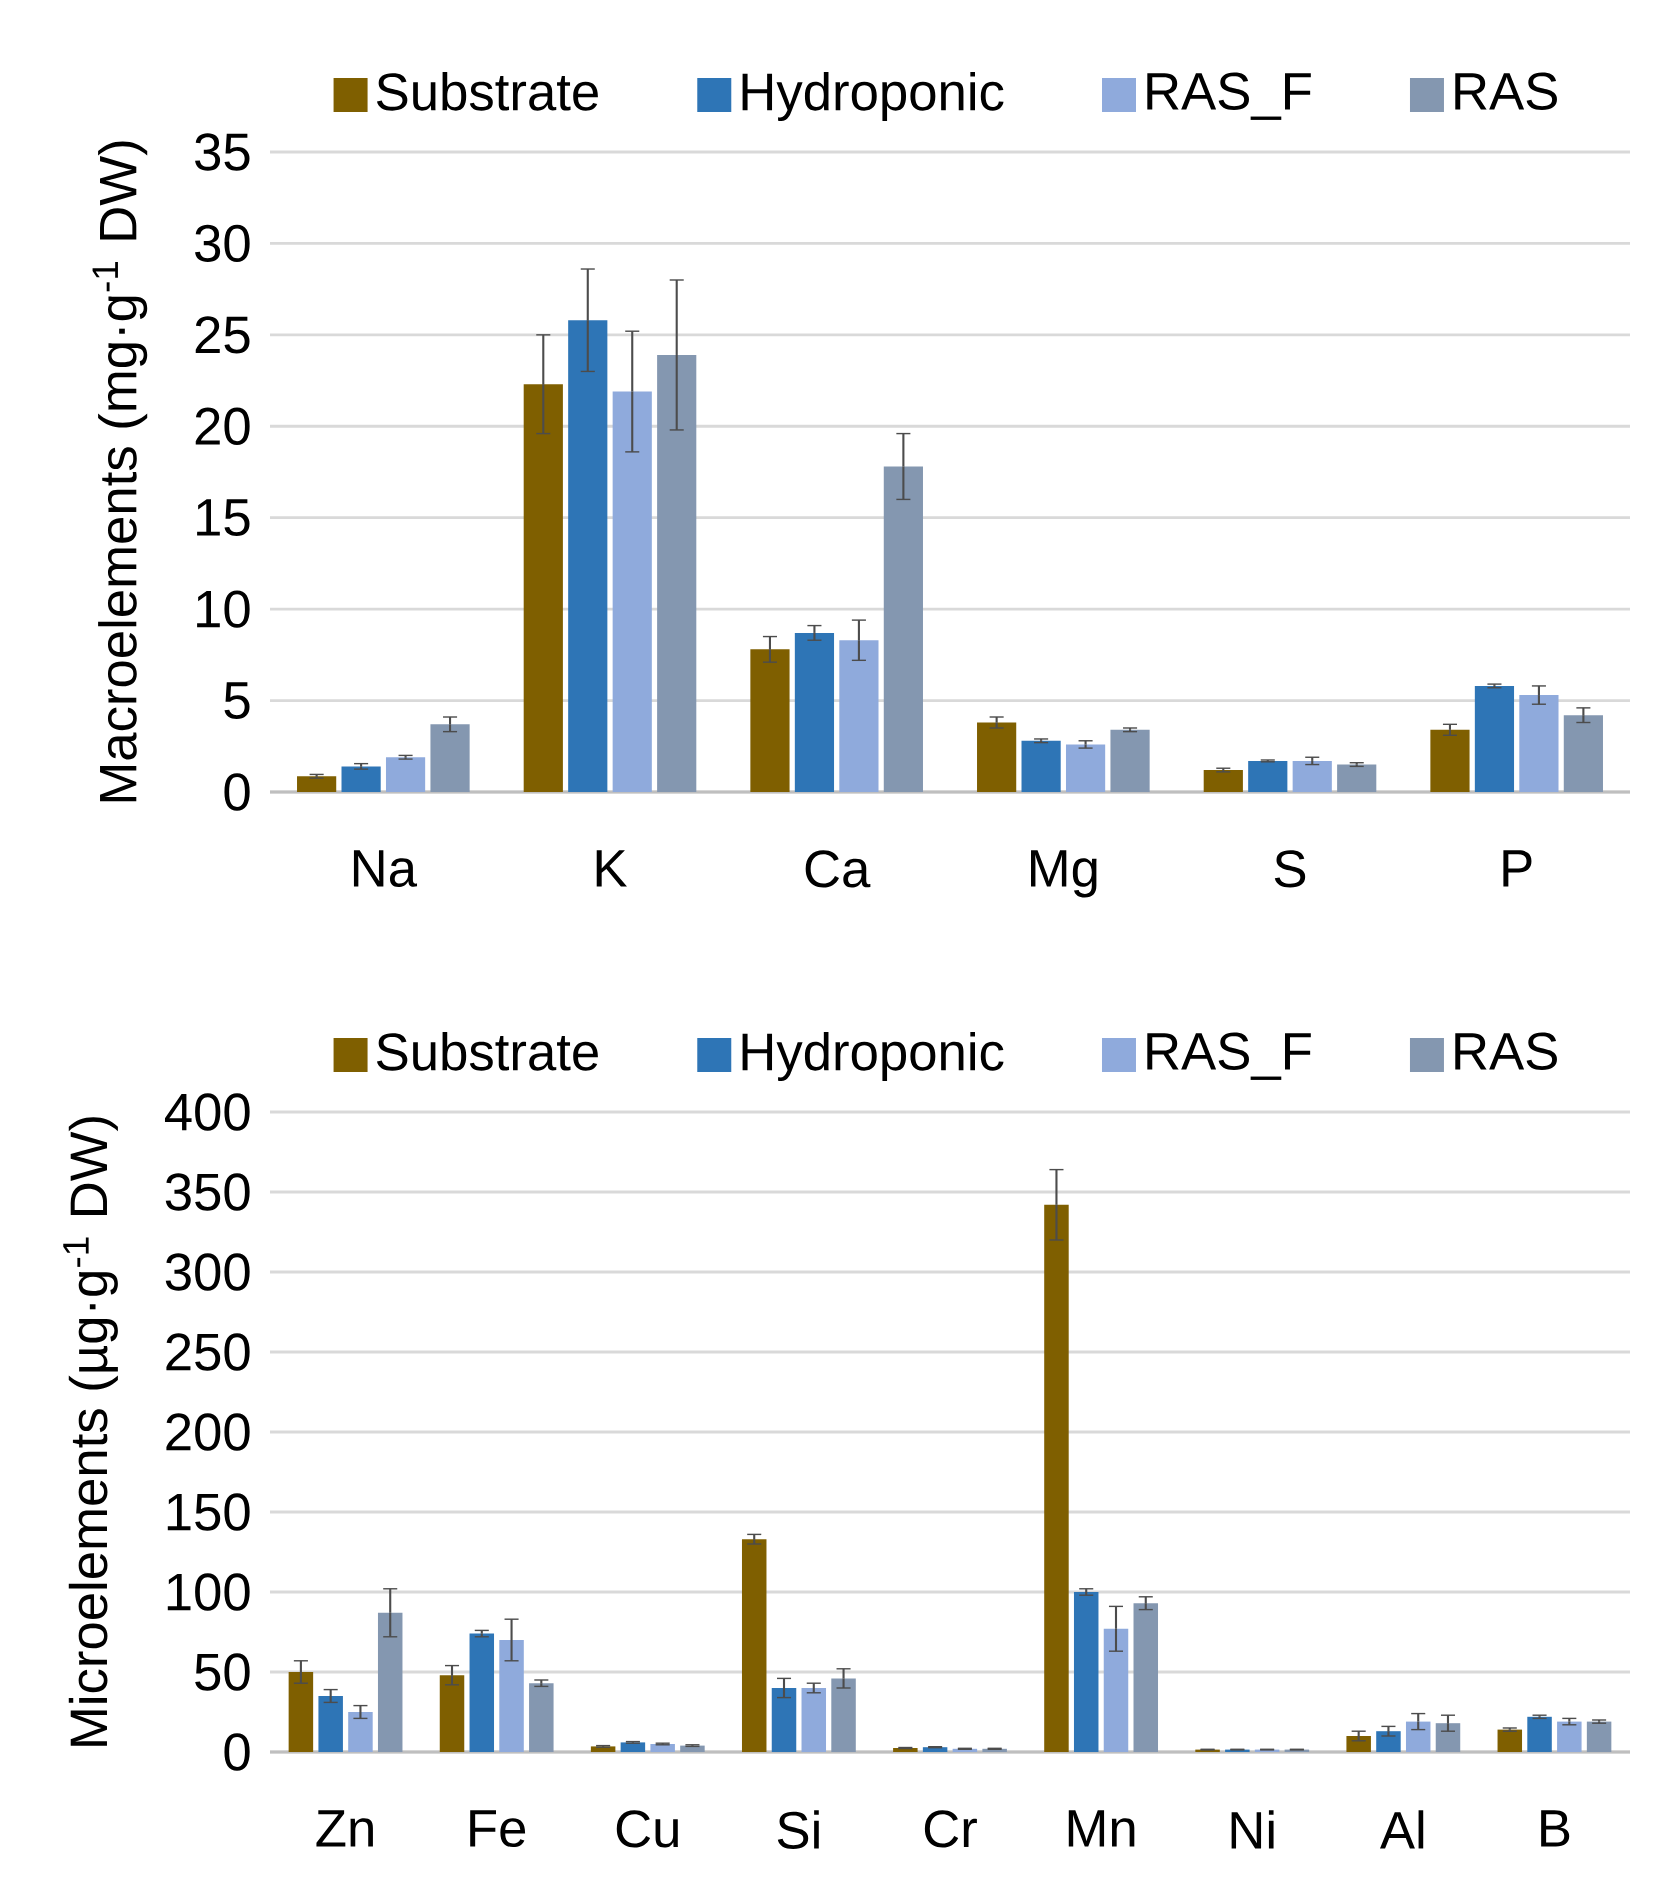  What do you see at coordinates (950, 1829) in the screenshot?
I see `x-tick-label: Cr` at bounding box center [950, 1829].